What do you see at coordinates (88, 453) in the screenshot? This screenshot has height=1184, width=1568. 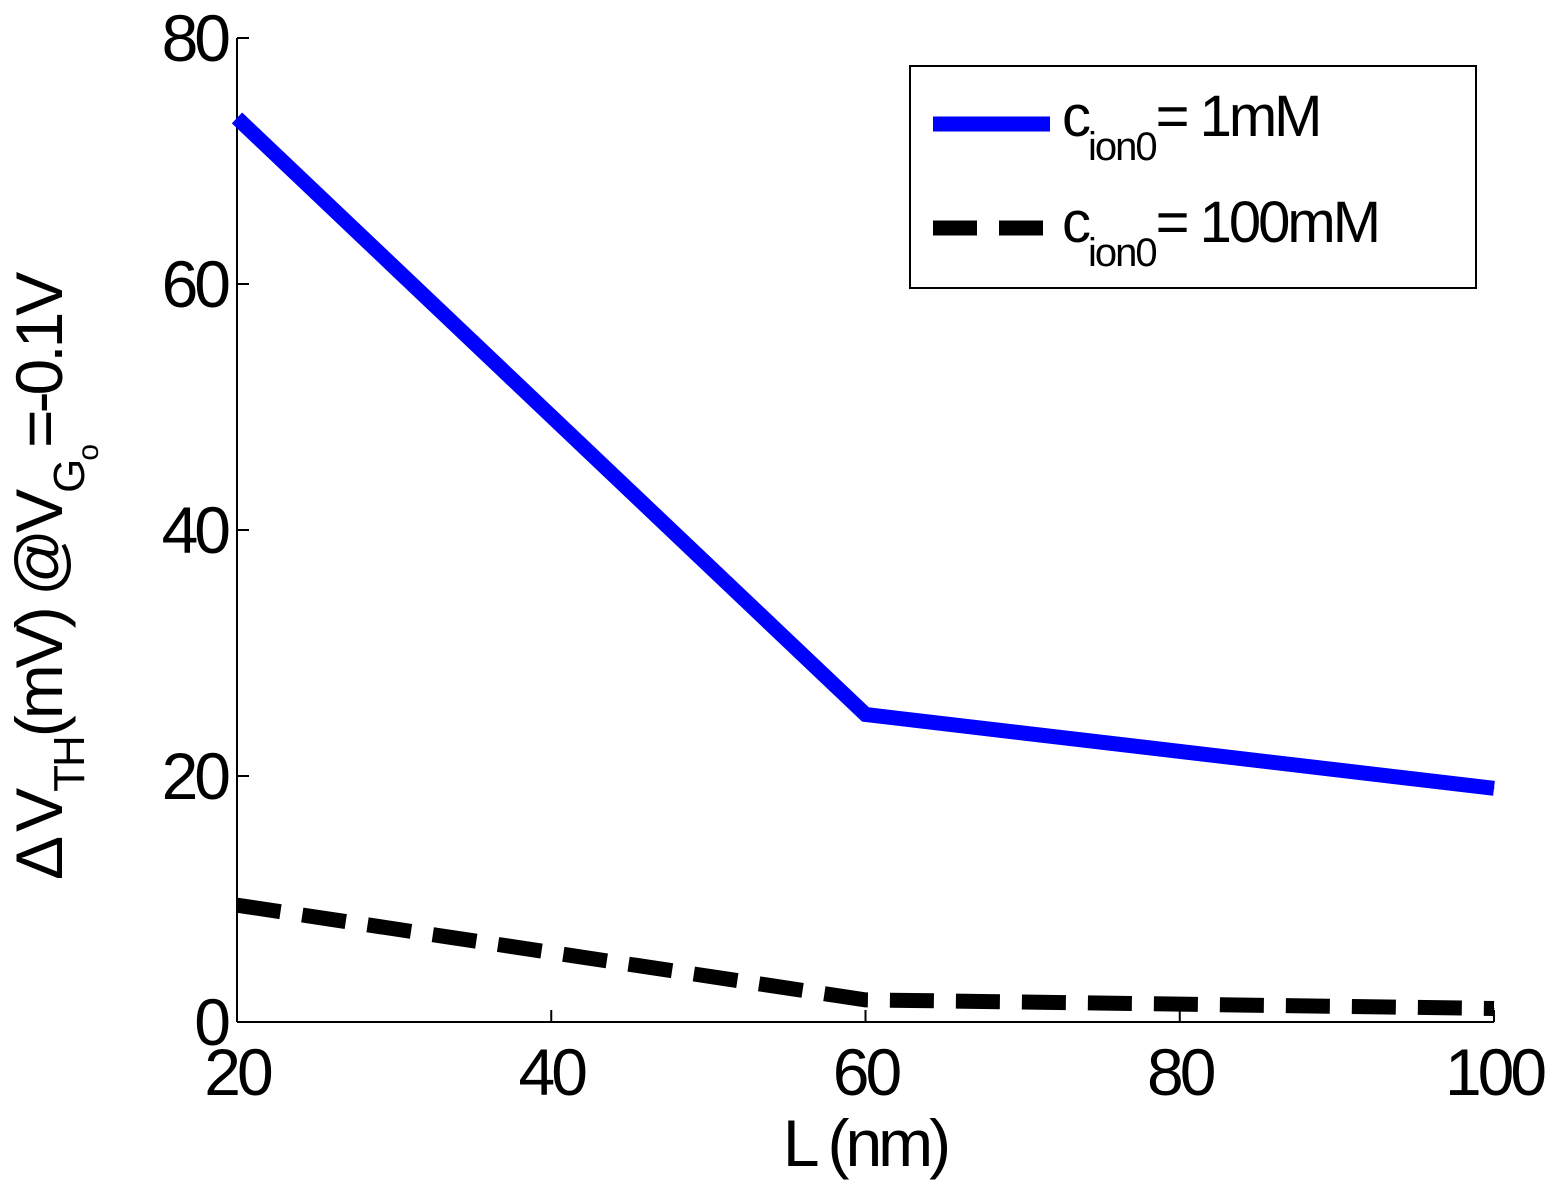 I see `y-label-gsubsub: o` at bounding box center [88, 453].